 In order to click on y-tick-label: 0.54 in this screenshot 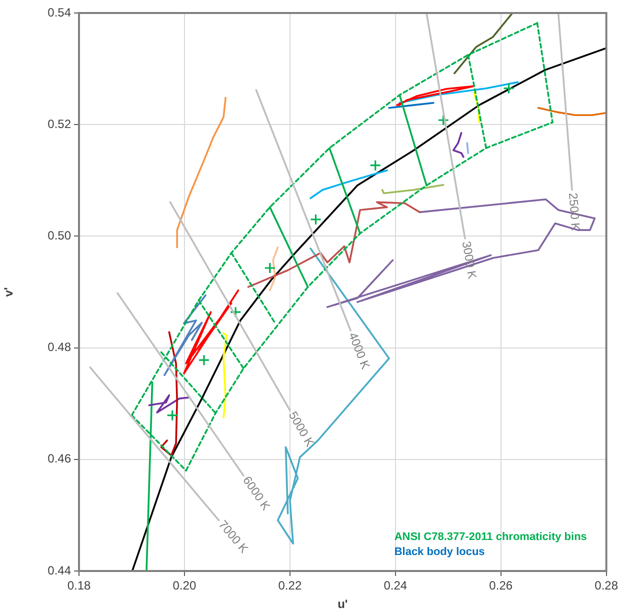, I will do `click(60, 12)`.